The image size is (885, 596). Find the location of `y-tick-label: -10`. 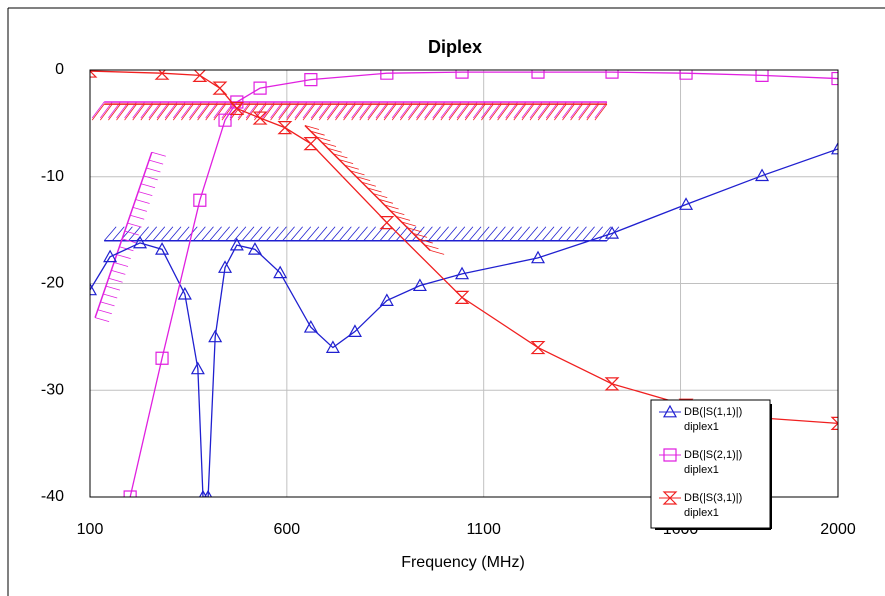

y-tick-label: -10 is located at coordinates (52, 176).